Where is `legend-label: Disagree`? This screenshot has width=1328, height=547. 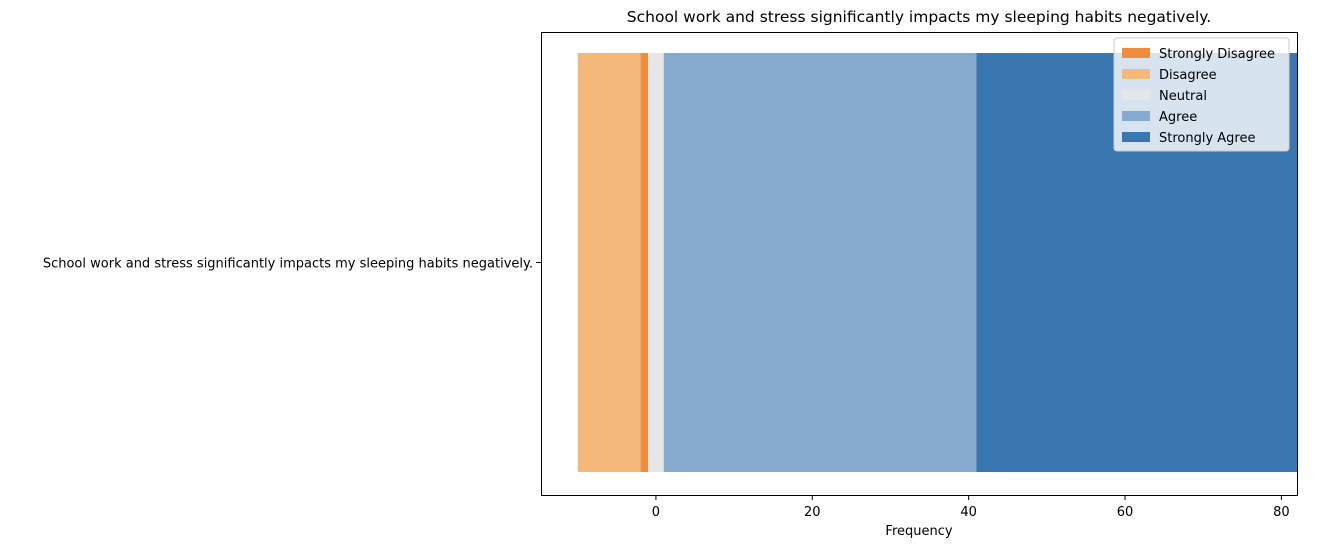
legend-label: Disagree is located at coordinates (1188, 75).